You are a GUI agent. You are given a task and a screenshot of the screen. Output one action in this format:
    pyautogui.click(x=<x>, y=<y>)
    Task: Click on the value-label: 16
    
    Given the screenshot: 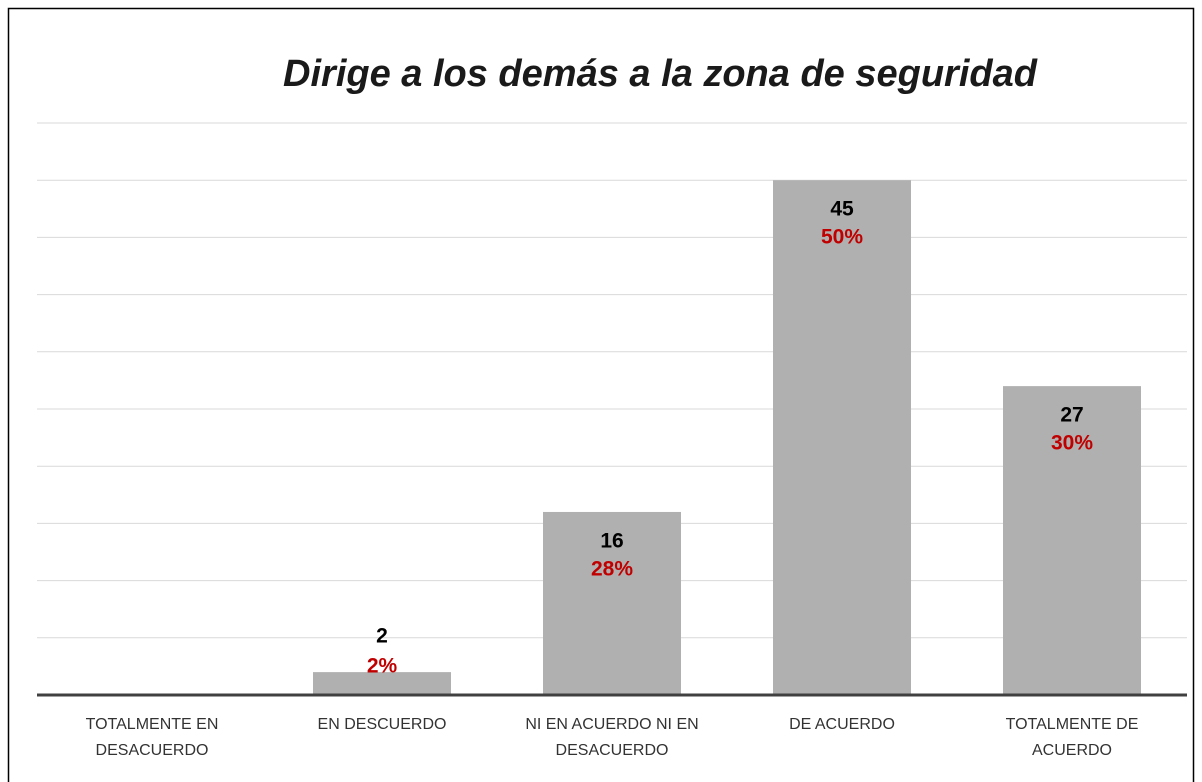 What is the action you would take?
    pyautogui.click(x=611, y=541)
    